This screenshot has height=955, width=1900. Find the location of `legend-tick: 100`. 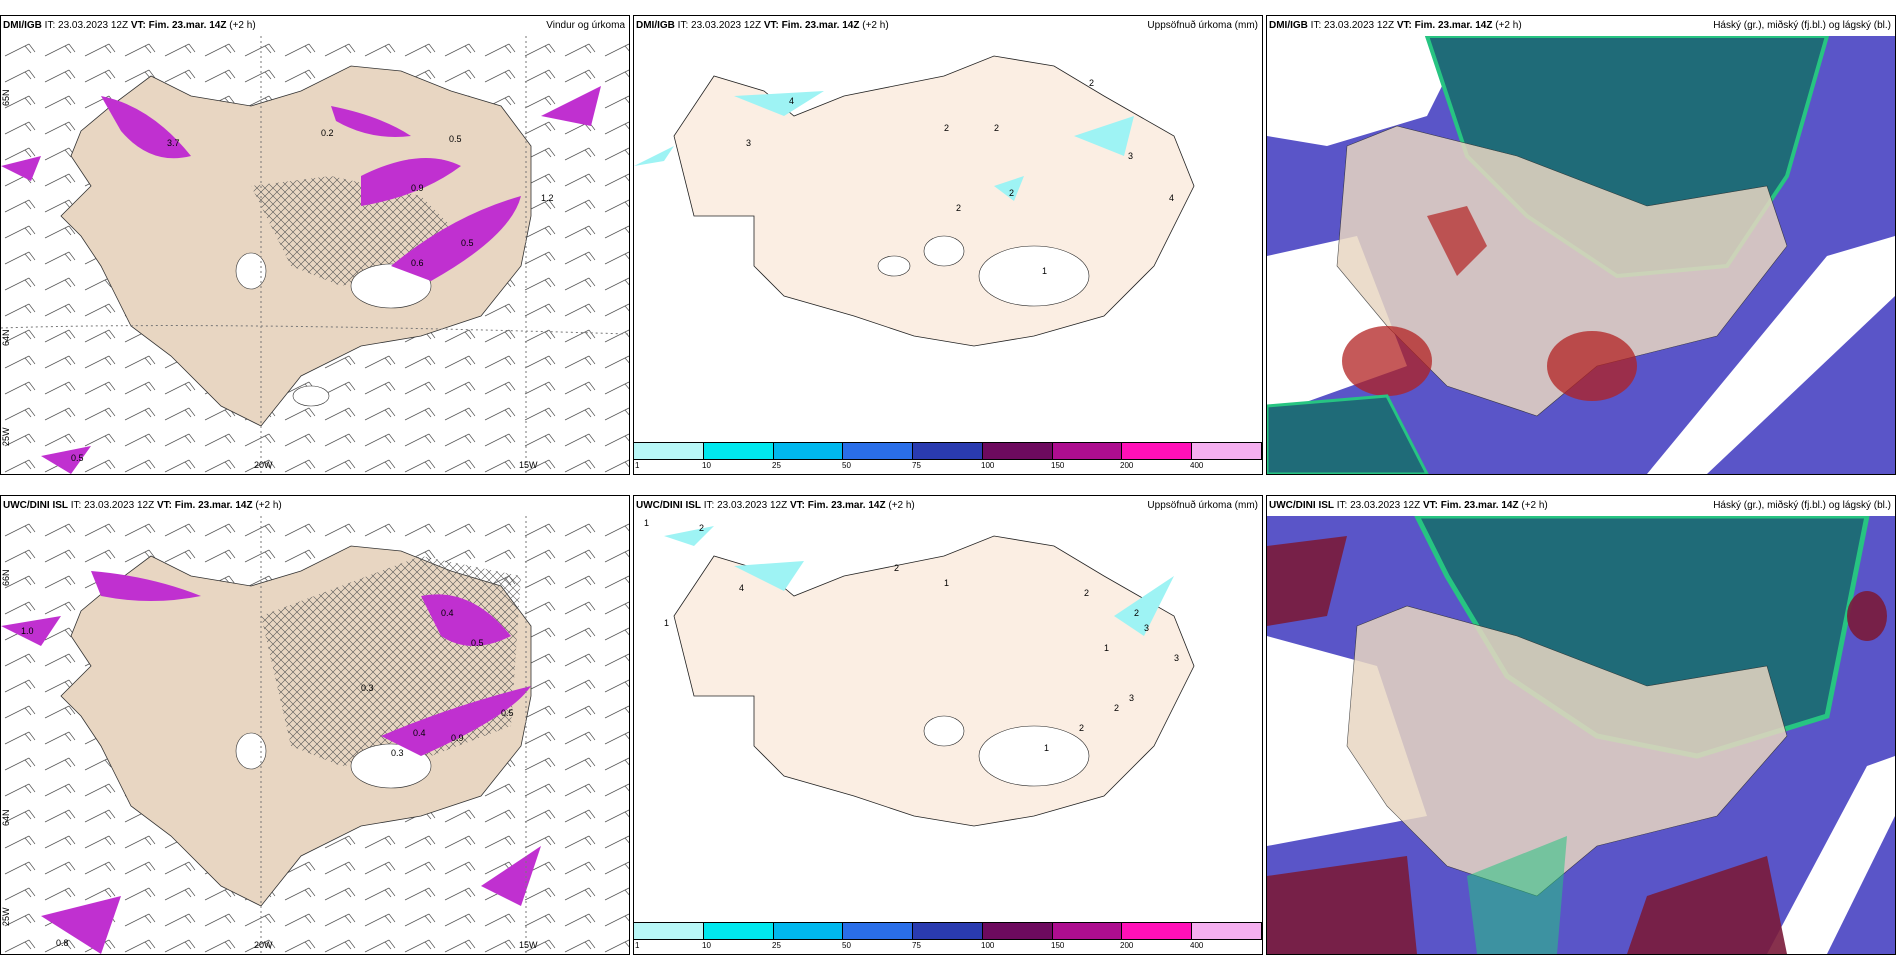

legend-tick: 100 is located at coordinates (988, 465).